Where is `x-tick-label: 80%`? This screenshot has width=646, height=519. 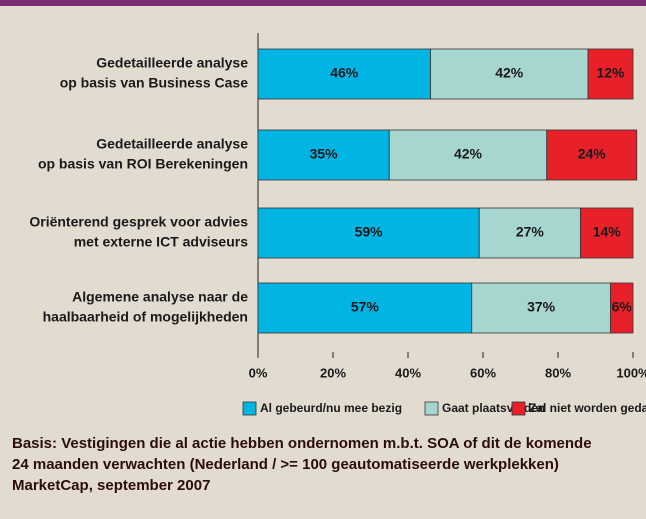 x-tick-label: 80% is located at coordinates (558, 372).